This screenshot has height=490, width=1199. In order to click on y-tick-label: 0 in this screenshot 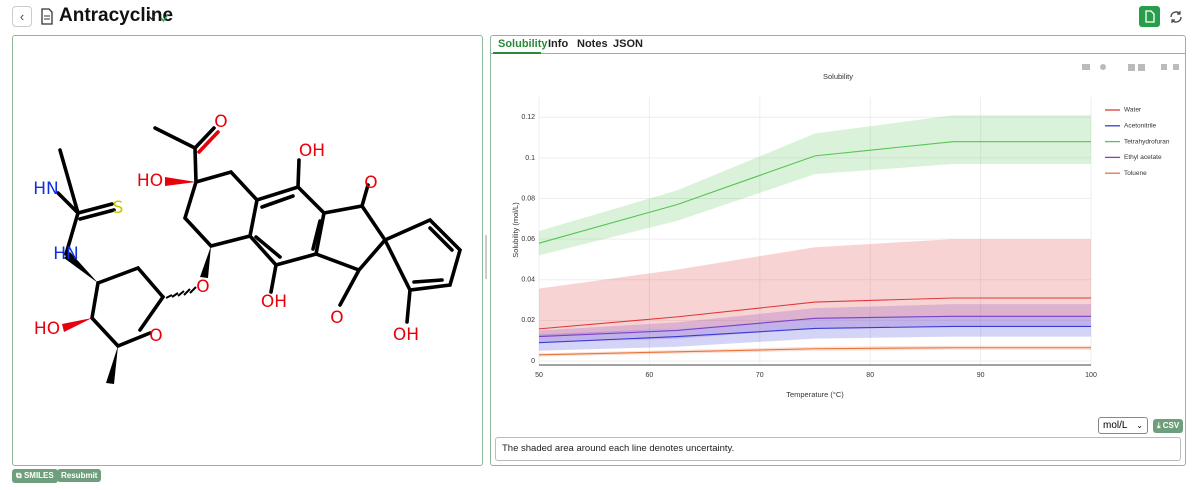, I will do `click(533, 361)`.